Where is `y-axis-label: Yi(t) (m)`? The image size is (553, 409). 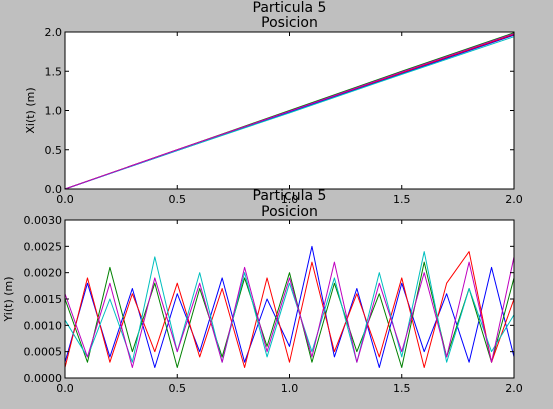
y-axis-label: Yi(t) (m) is located at coordinates (8, 299).